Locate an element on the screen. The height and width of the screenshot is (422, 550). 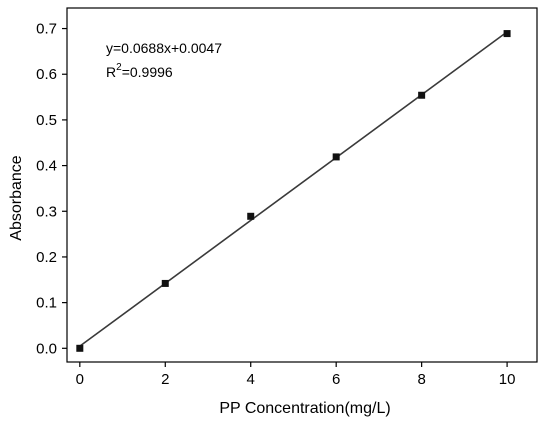
y-tick-label: 0.6 is located at coordinates (46, 74).